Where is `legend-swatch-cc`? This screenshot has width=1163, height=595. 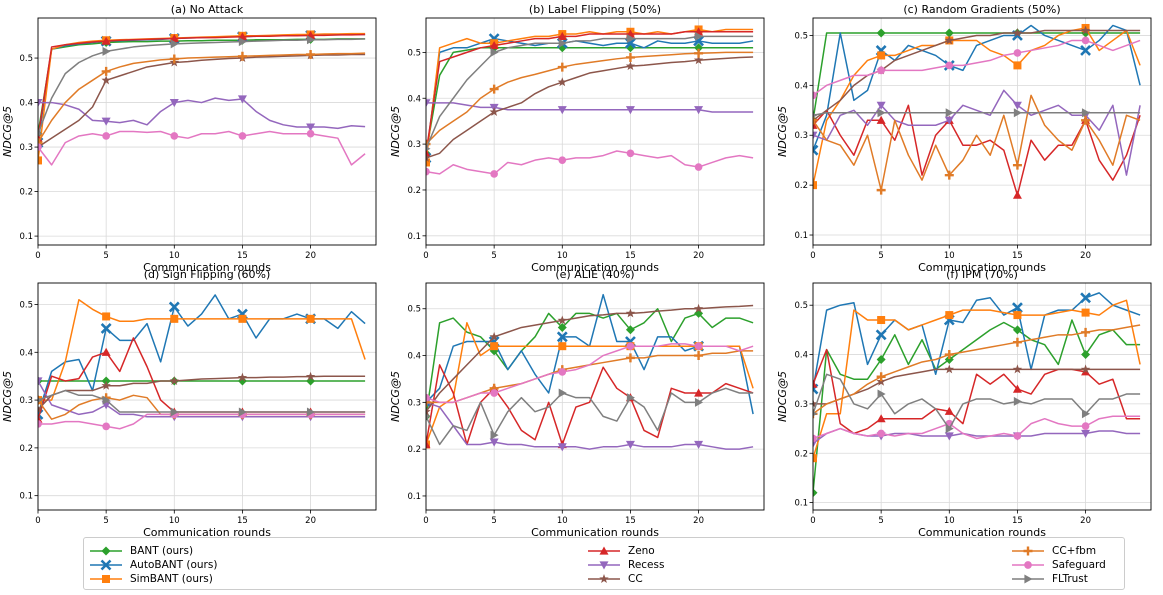 legend-swatch-cc is located at coordinates (604, 578).